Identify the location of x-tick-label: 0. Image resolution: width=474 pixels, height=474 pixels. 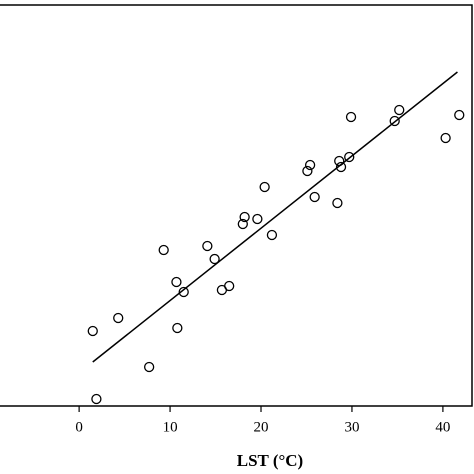
(79, 427).